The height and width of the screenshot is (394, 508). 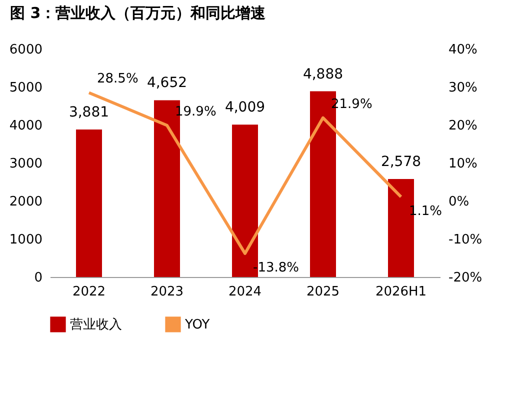 What do you see at coordinates (25, 164) in the screenshot?
I see `y-tick-label: 3000` at bounding box center [25, 164].